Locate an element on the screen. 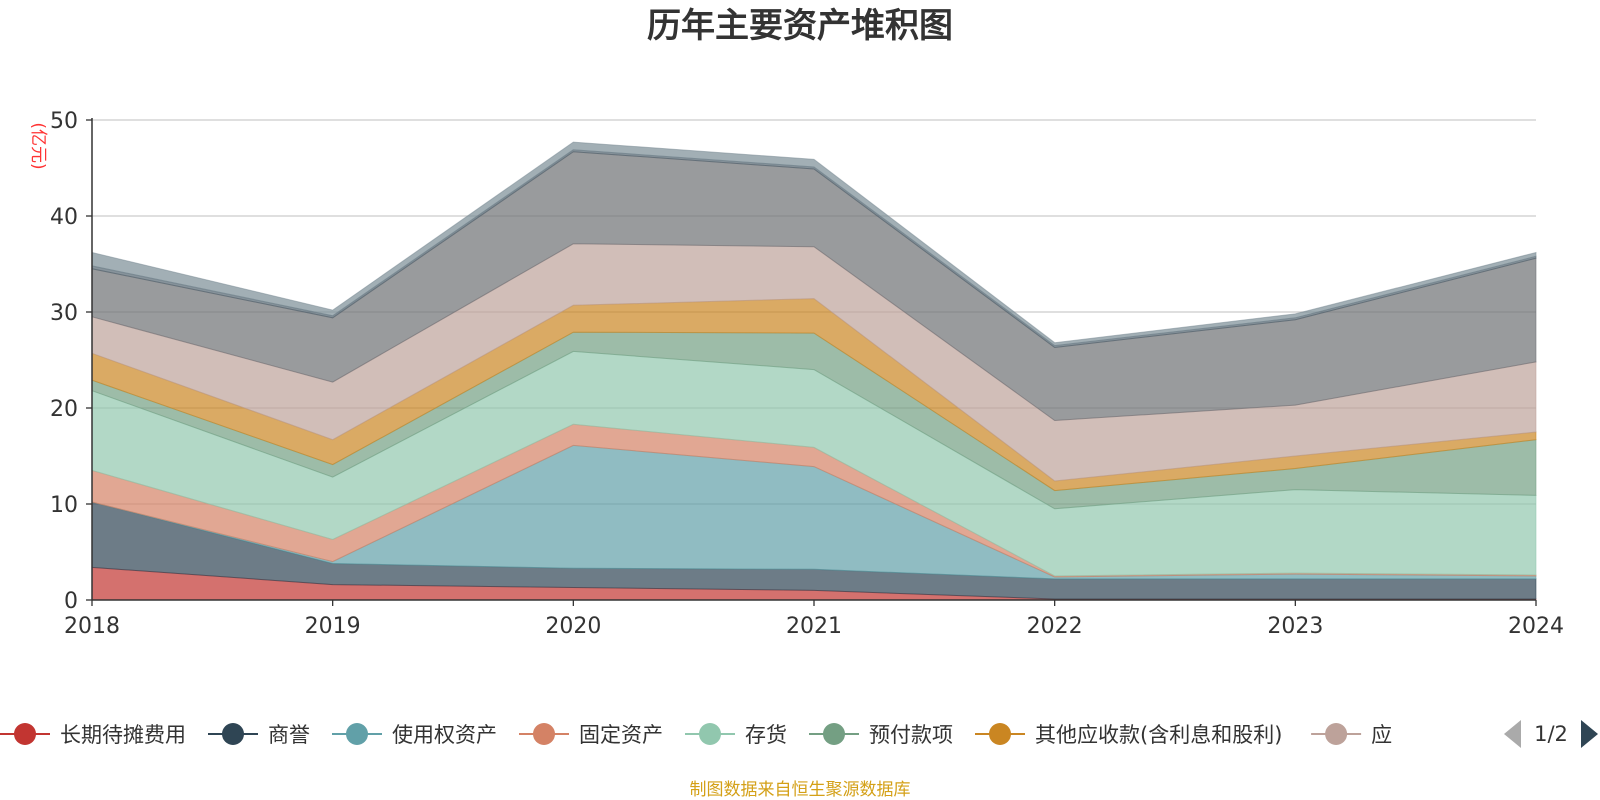 The width and height of the screenshot is (1600, 800). legend-item-4: 存货 is located at coordinates (736, 735).